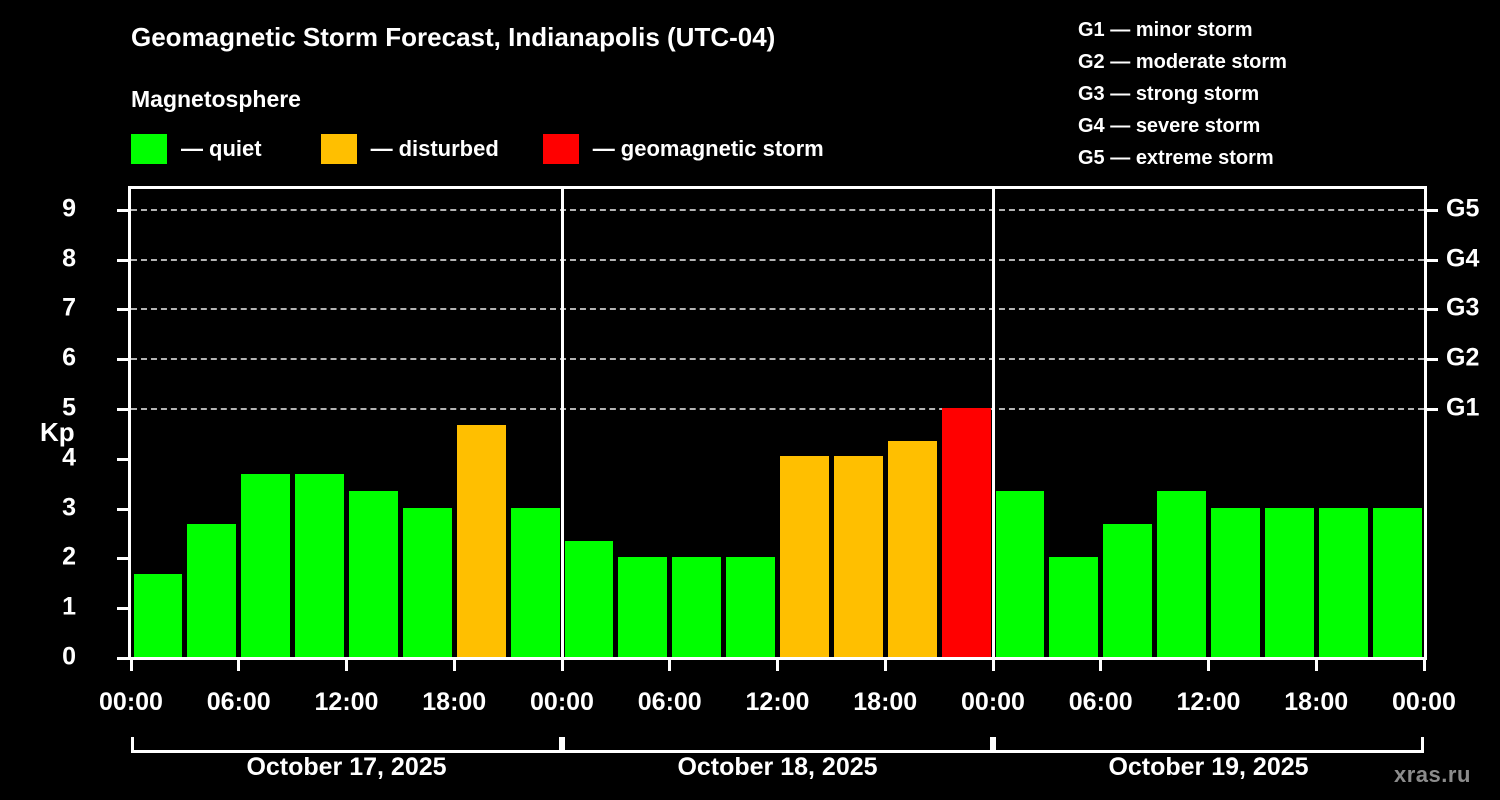  Describe the element at coordinates (1208, 767) in the screenshot. I see `date-label-3: October 19, 2025` at that location.